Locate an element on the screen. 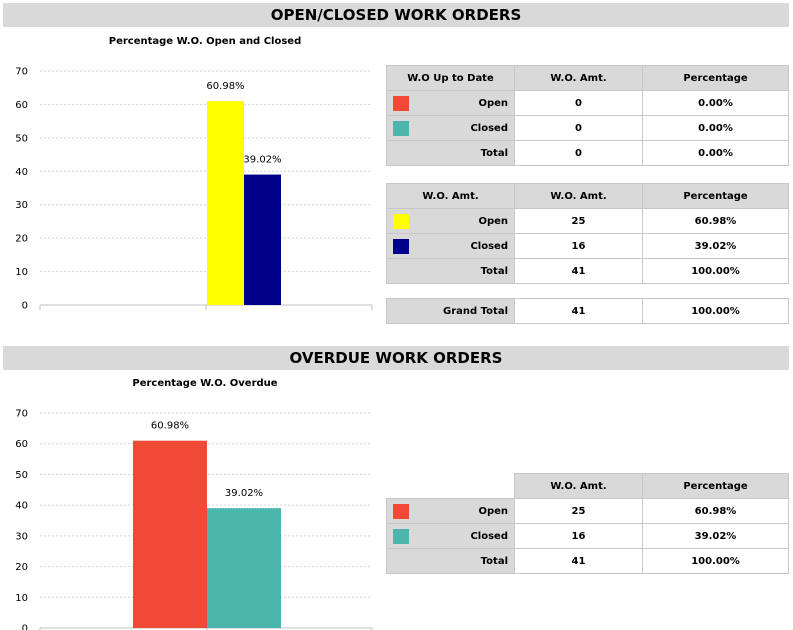 This screenshot has height=630, width=793. table-row: Grand Total 41 100.00% is located at coordinates (587, 311).